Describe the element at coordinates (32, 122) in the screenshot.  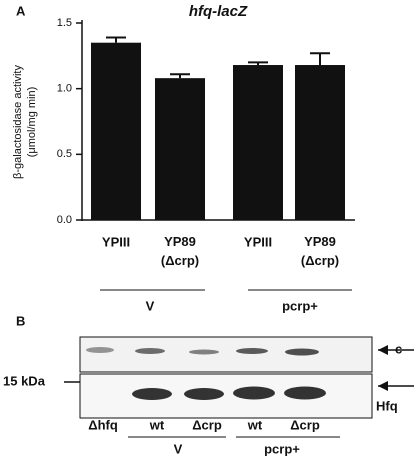
I see `y-label: (μmol/mg min)` at that location.